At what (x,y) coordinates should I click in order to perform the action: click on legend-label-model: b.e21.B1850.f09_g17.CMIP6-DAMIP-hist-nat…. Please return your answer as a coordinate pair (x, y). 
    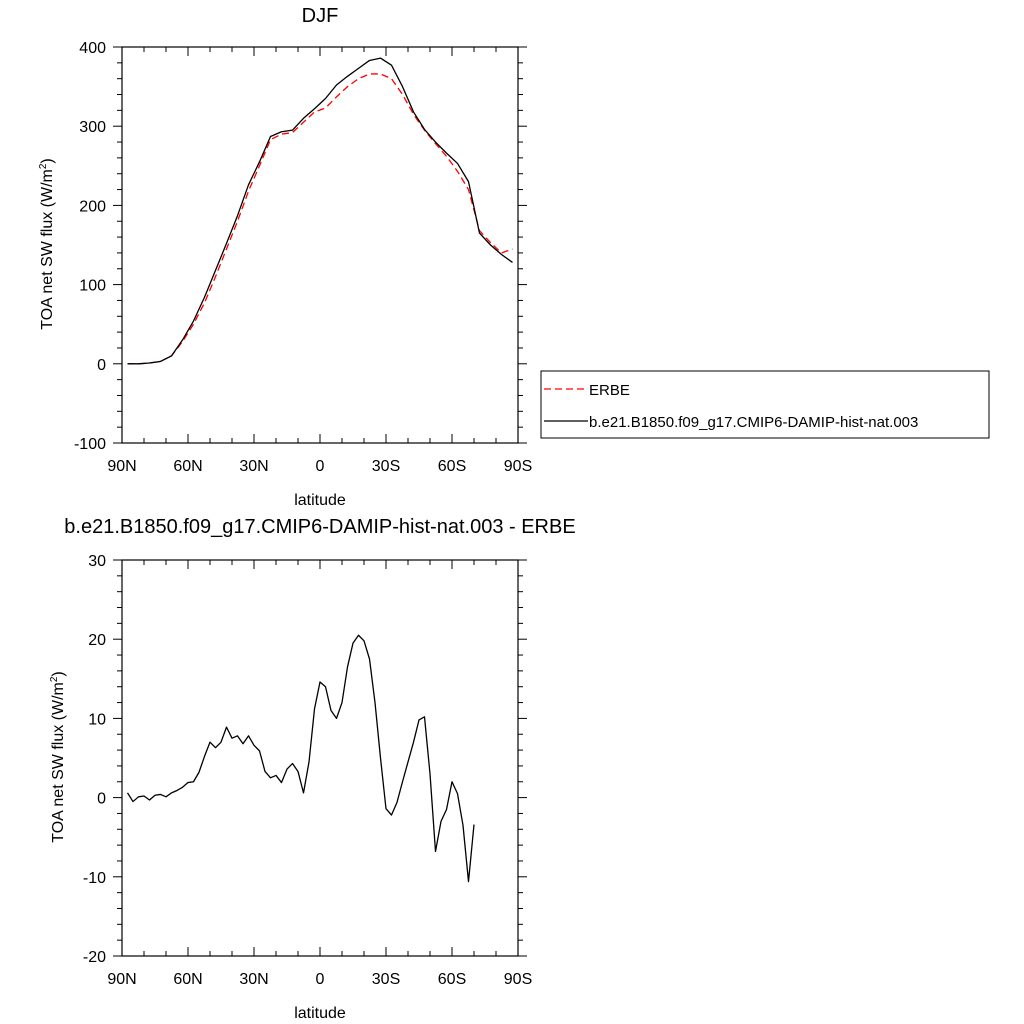
    Looking at the image, I should click on (753, 422).